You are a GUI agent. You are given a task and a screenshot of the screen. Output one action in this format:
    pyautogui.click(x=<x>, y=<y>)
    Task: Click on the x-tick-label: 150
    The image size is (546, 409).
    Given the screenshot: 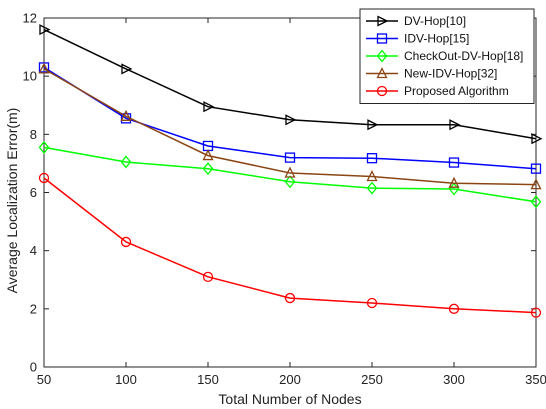 What is the action you would take?
    pyautogui.click(x=208, y=379)
    